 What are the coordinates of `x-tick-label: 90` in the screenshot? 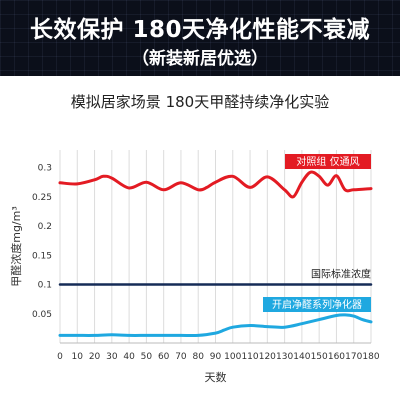 It's located at (216, 357).